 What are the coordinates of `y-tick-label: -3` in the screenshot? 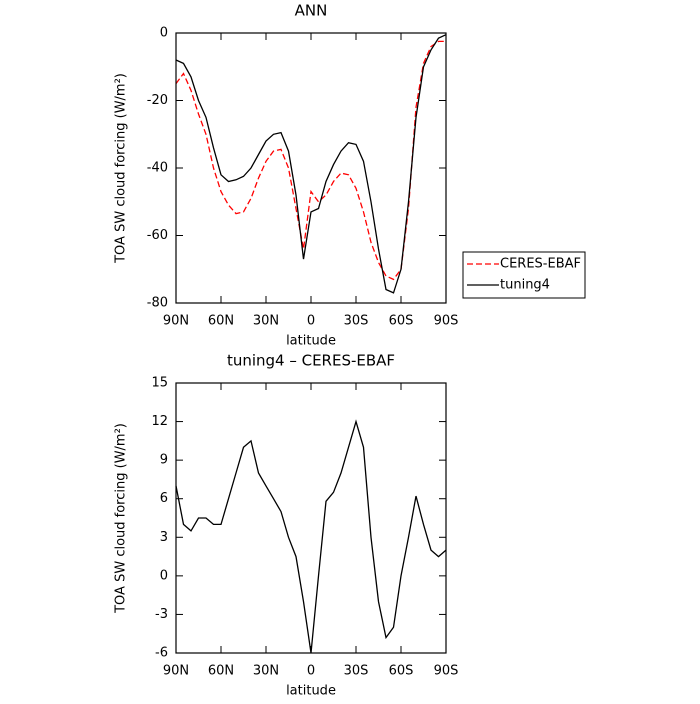 It's located at (161, 614).